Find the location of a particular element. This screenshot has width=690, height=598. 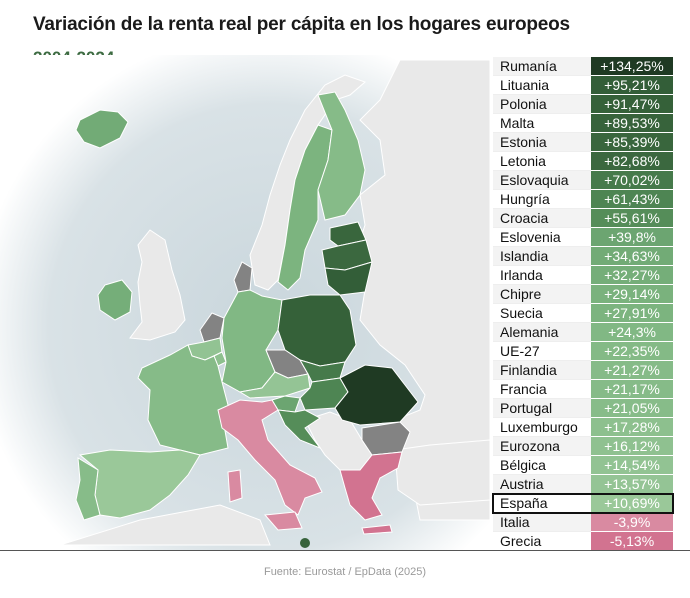

country-name: Lituania is located at coordinates (542, 85).